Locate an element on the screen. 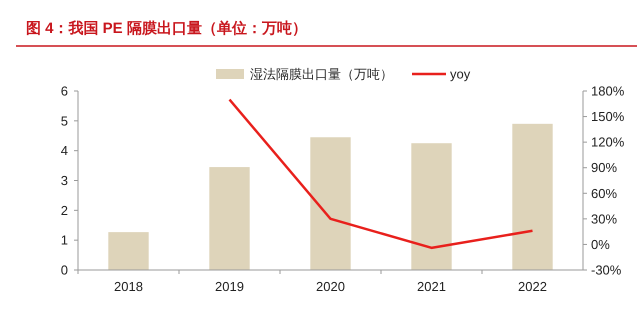  legend-label: yoy is located at coordinates (460, 74).